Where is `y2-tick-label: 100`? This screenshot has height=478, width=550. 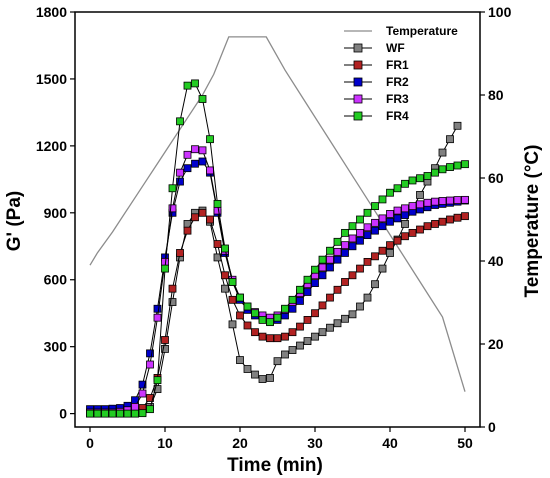
y2-tick-label: 100 is located at coordinates (500, 12).